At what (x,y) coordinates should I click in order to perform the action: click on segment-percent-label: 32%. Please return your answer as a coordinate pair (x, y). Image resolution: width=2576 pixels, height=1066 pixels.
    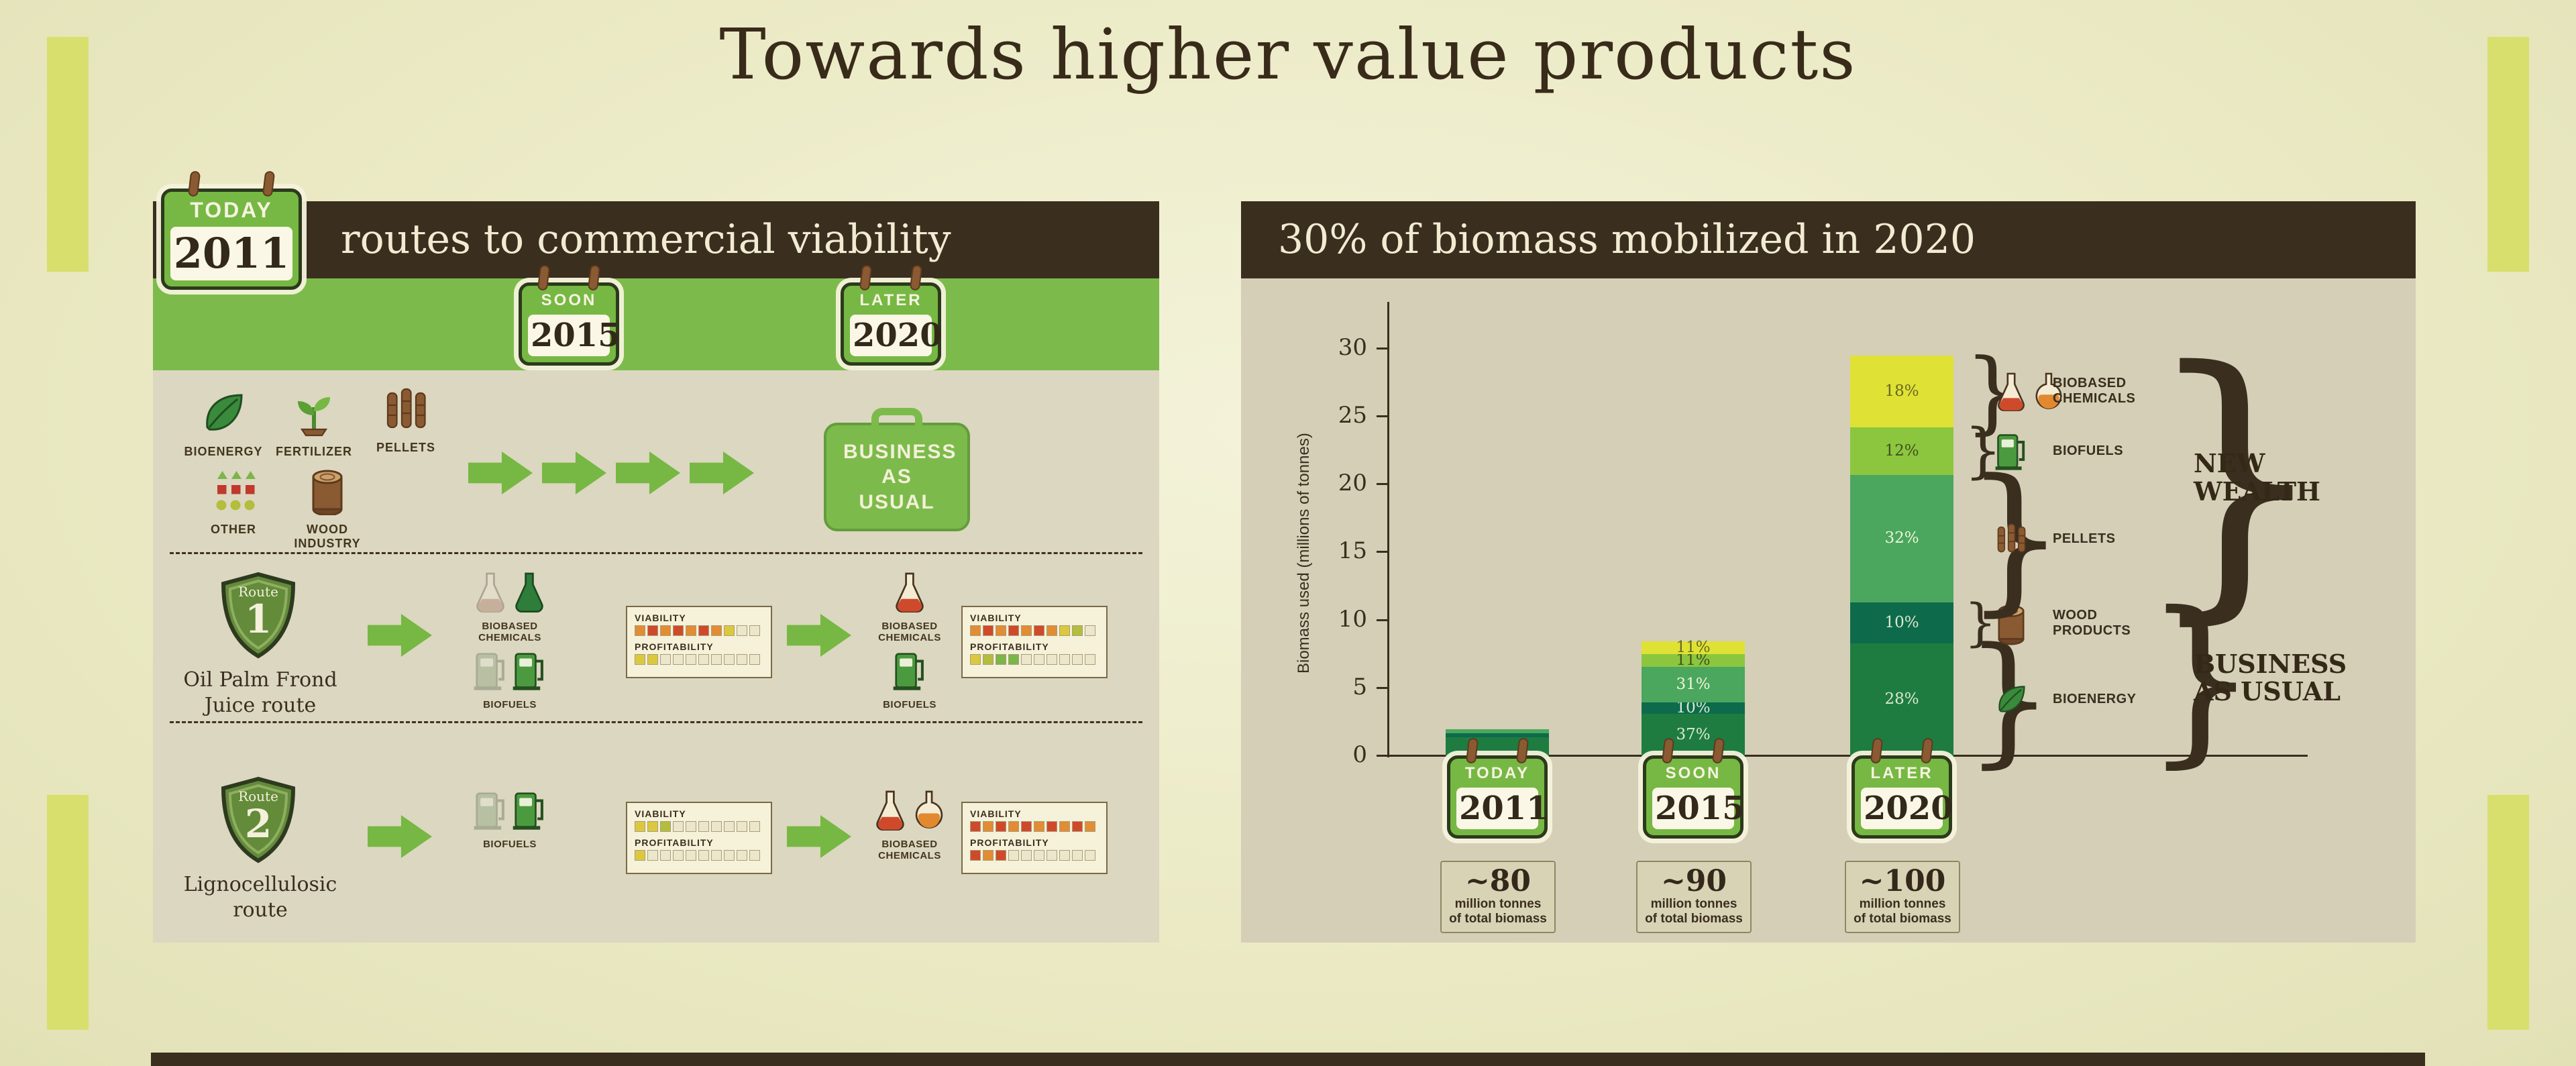
    Looking at the image, I should click on (1901, 538).